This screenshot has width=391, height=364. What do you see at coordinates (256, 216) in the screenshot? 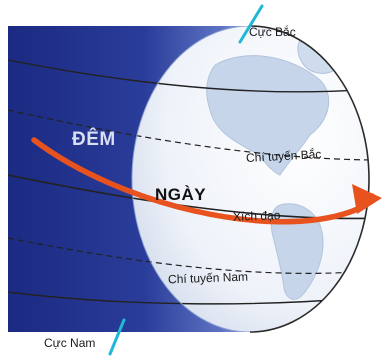
I see `equator-label: Xích đạo` at bounding box center [256, 216].